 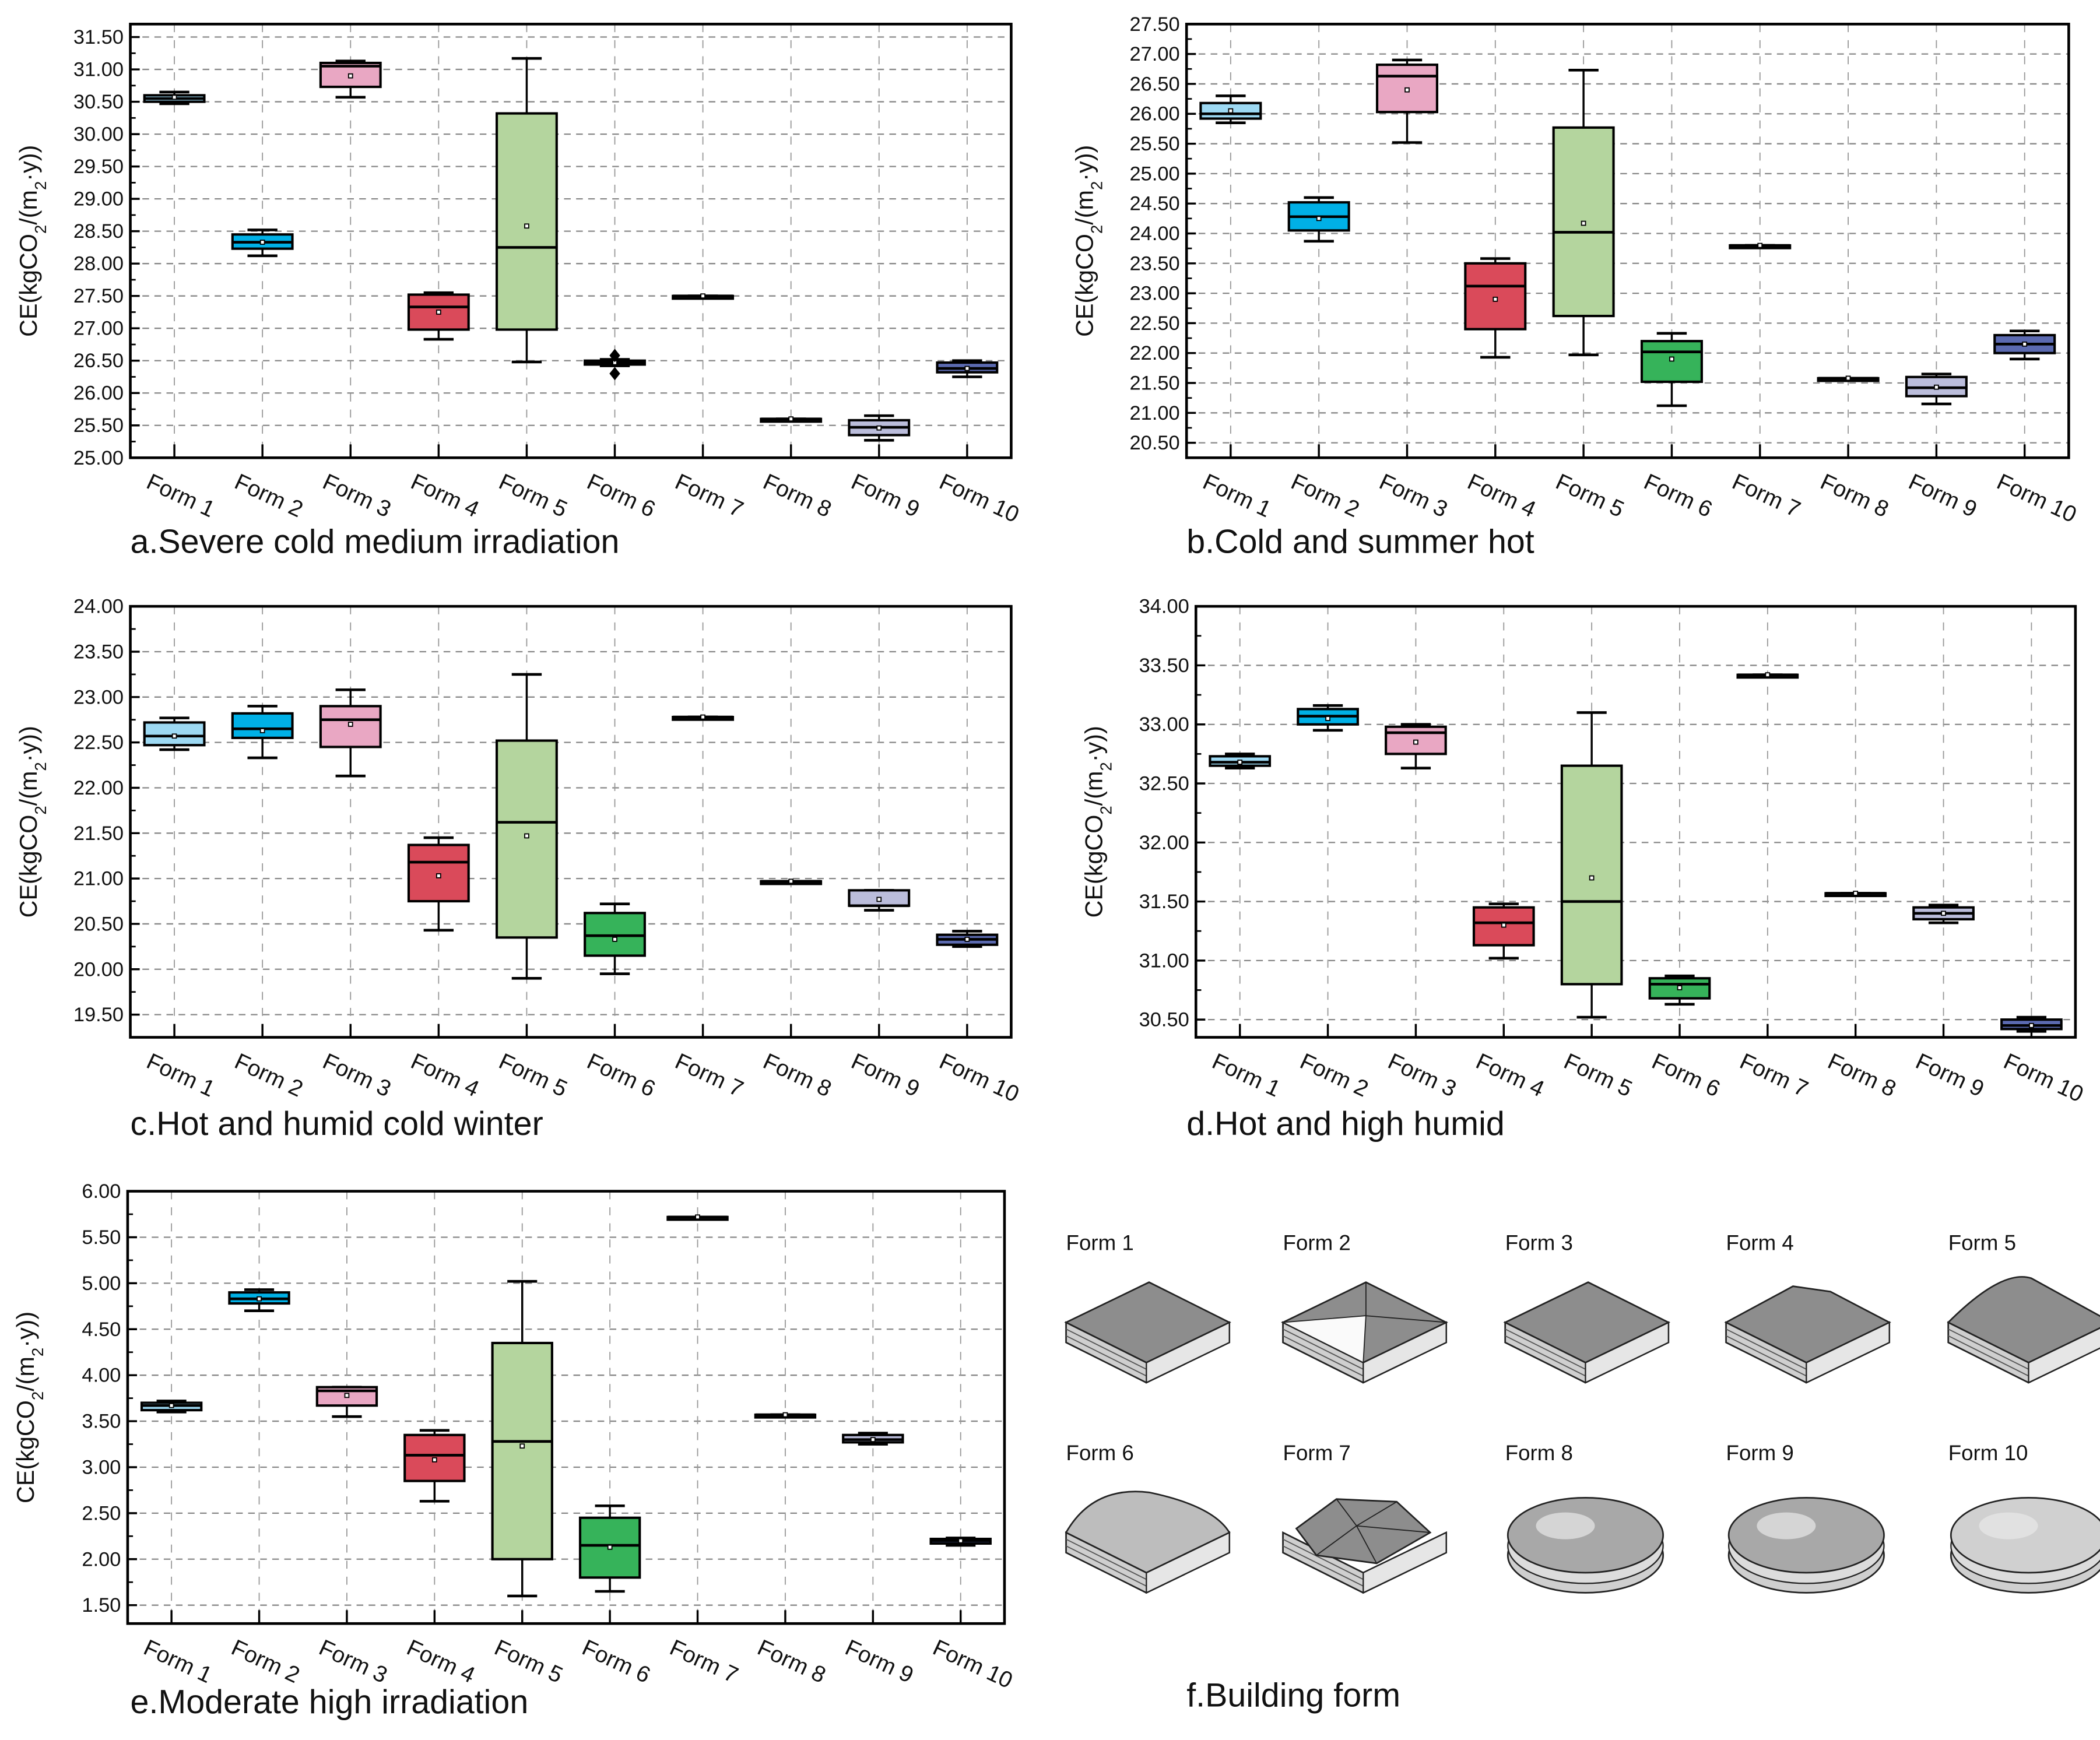 I want to click on y-tick-label: 21.50, so click(x=98, y=833).